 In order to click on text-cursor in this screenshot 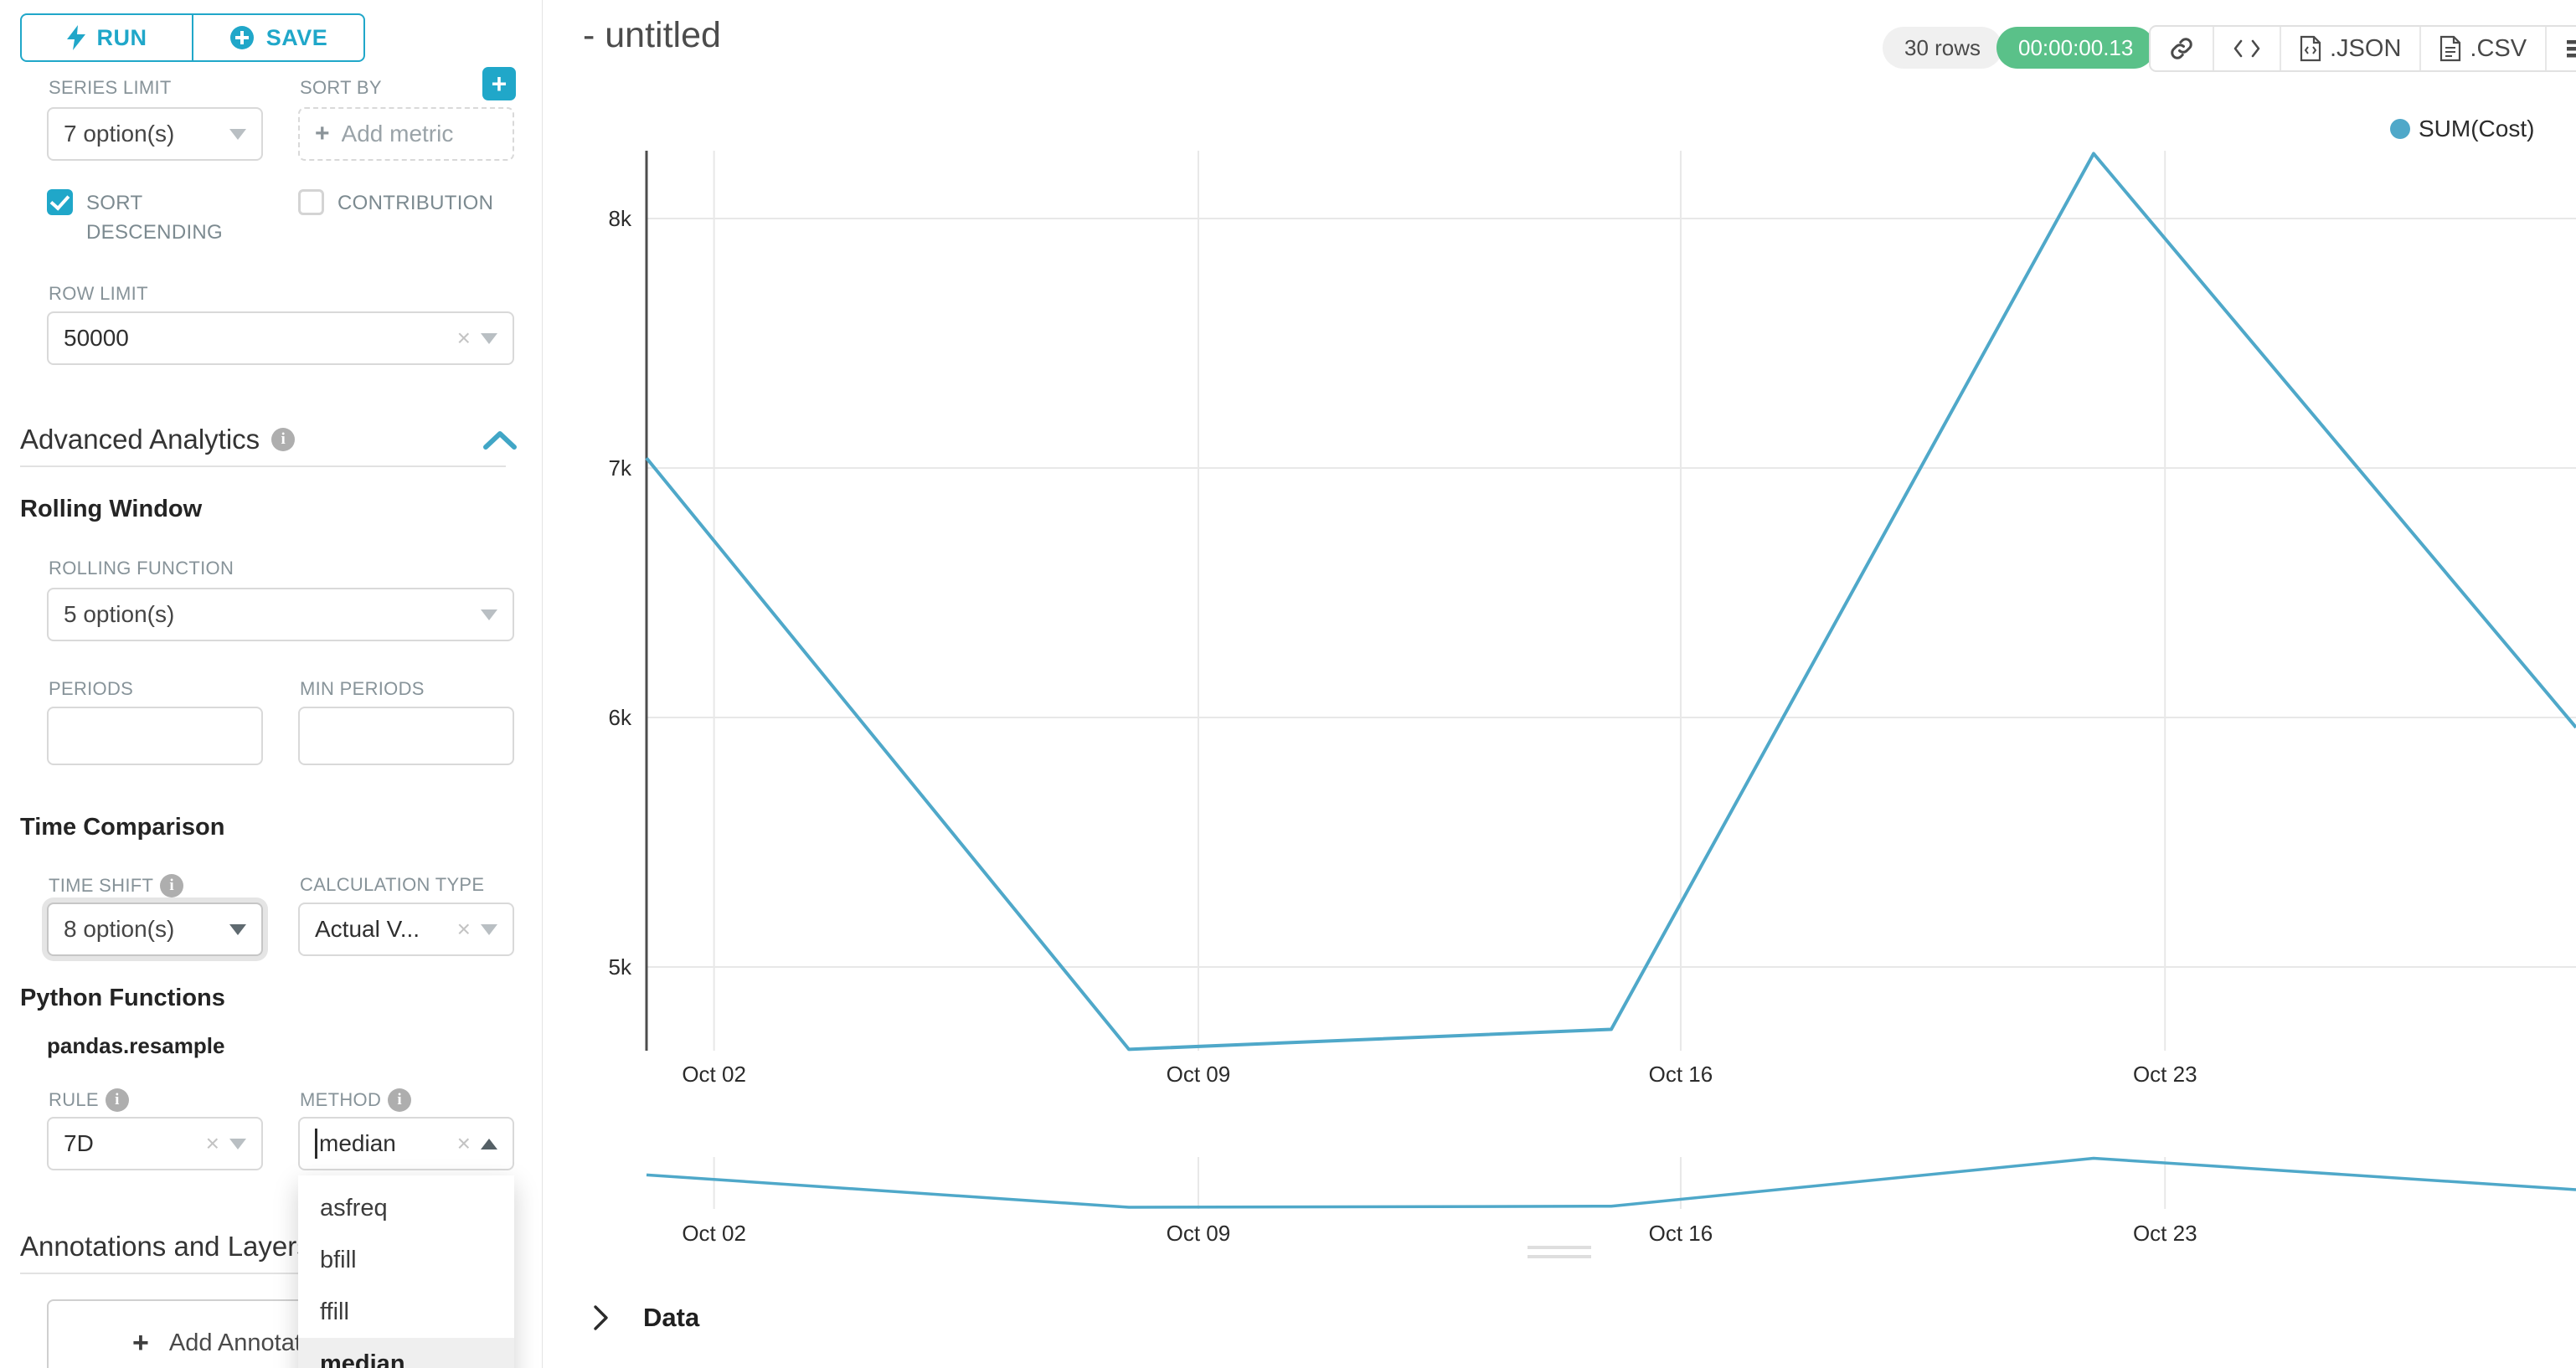, I will do `click(316, 1144)`.